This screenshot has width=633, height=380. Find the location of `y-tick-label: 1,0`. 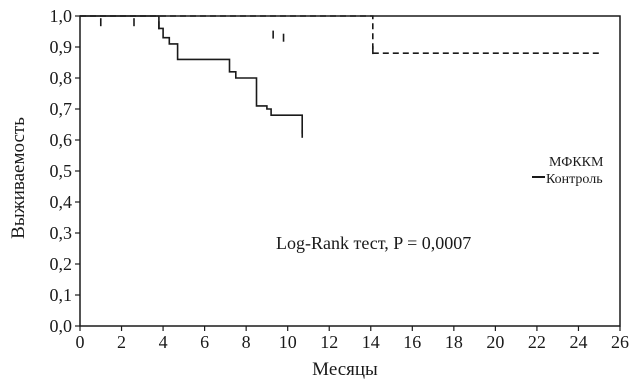

y-tick-label: 1,0 is located at coordinates (61, 16).